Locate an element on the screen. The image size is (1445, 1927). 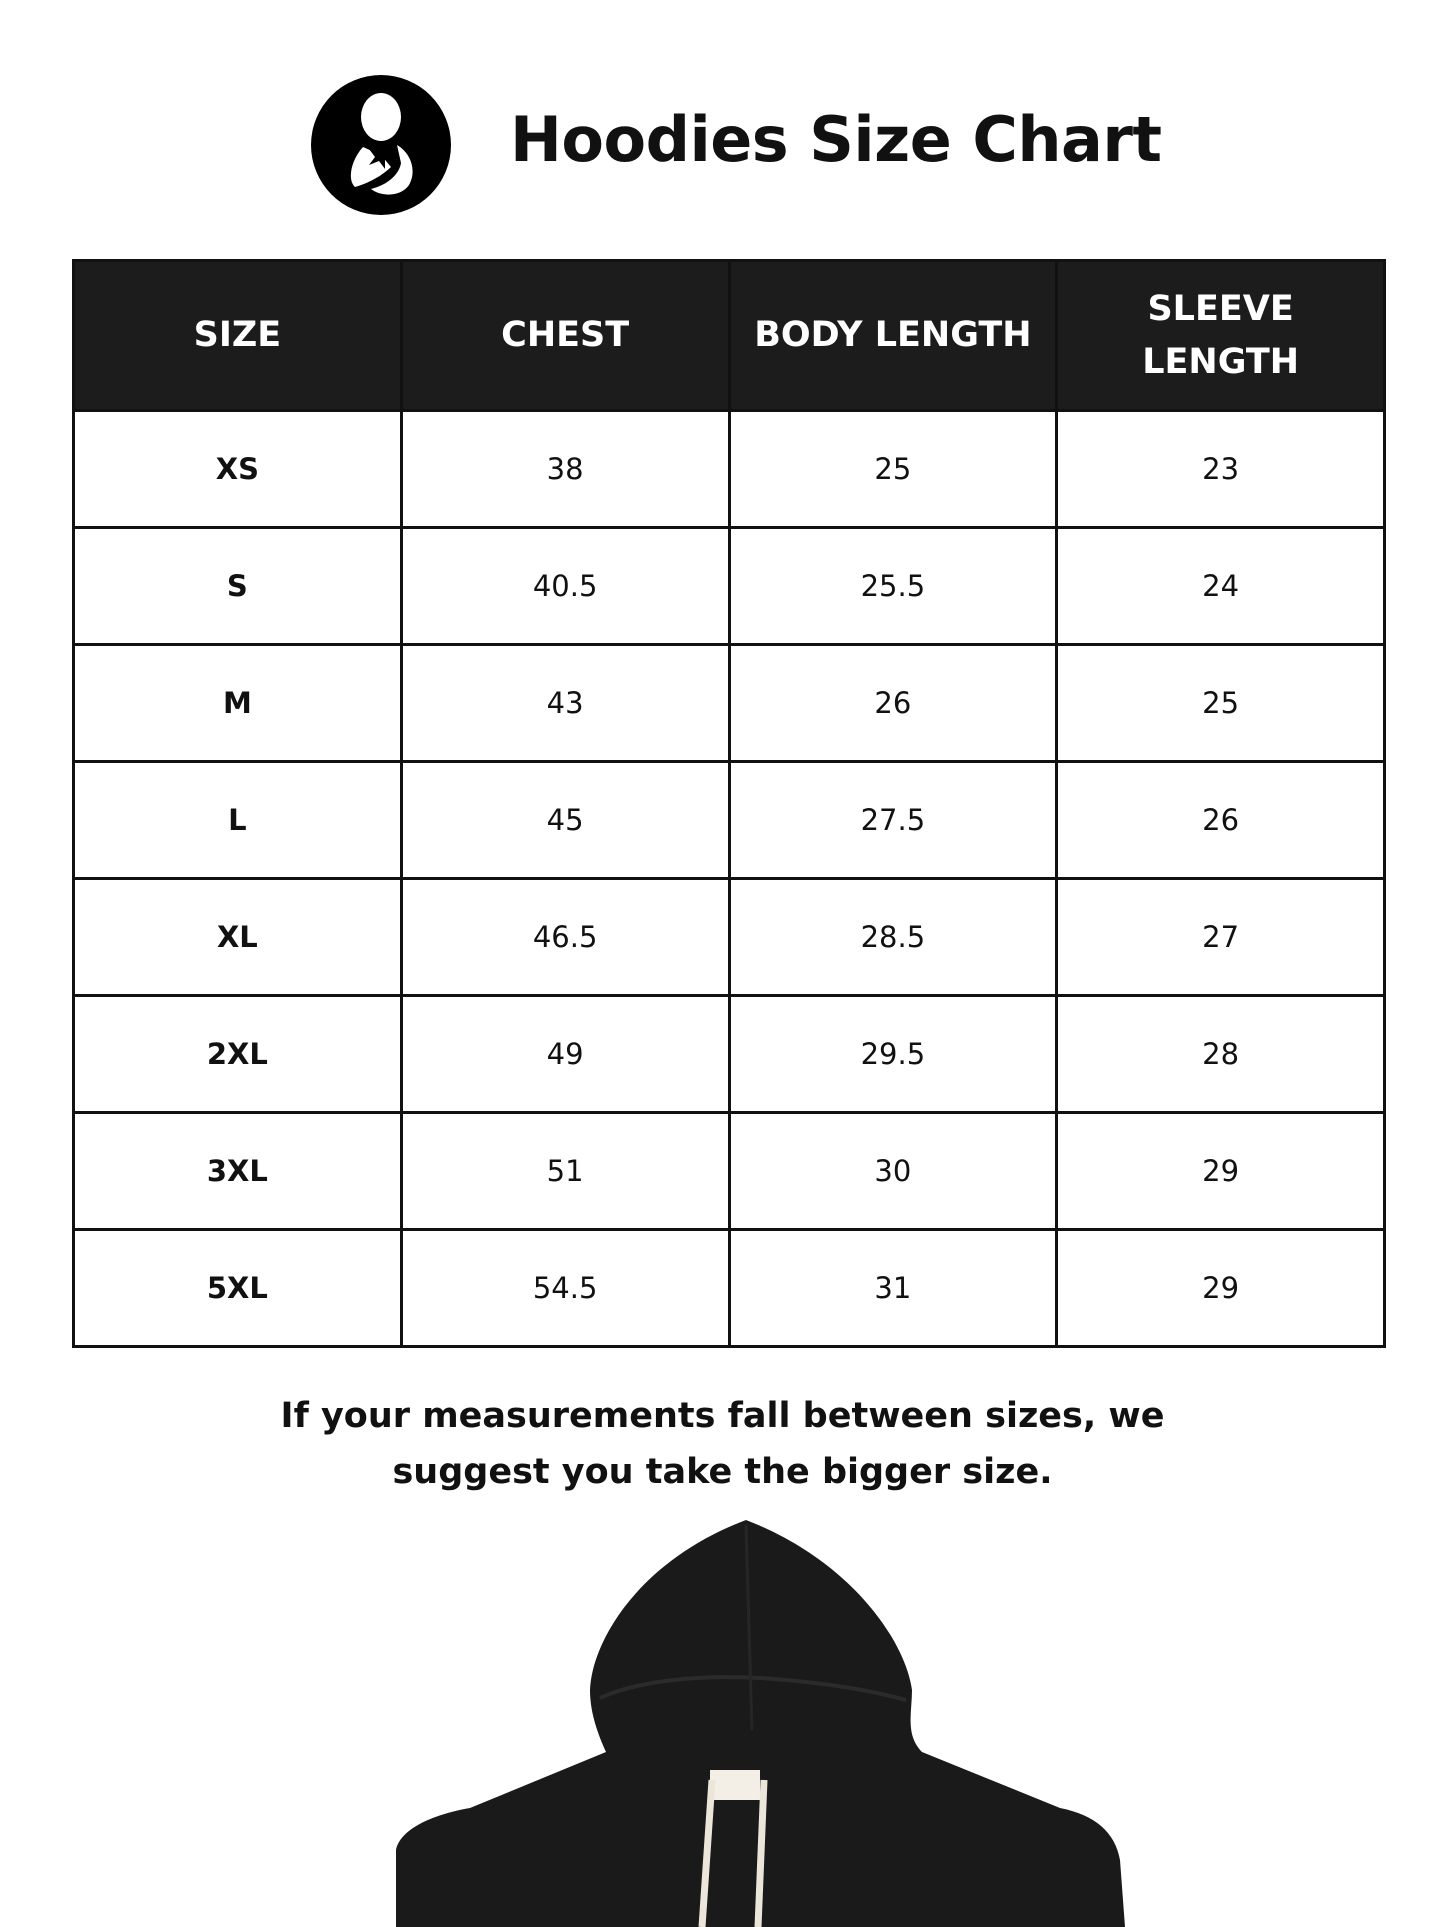
column-header-sleeve-length: SLEEVE LENGTH is located at coordinates (1220, 335).